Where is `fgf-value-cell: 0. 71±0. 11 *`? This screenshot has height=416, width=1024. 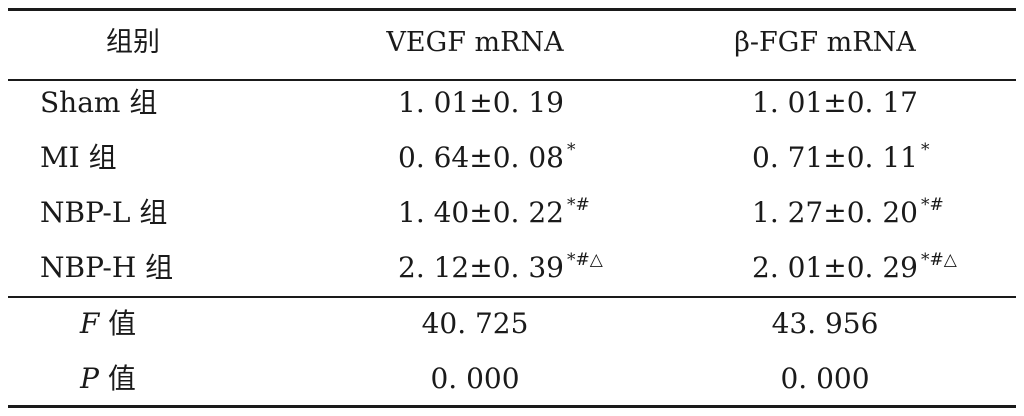
fgf-value-cell: 0. 71±0. 11 * is located at coordinates (882, 158).